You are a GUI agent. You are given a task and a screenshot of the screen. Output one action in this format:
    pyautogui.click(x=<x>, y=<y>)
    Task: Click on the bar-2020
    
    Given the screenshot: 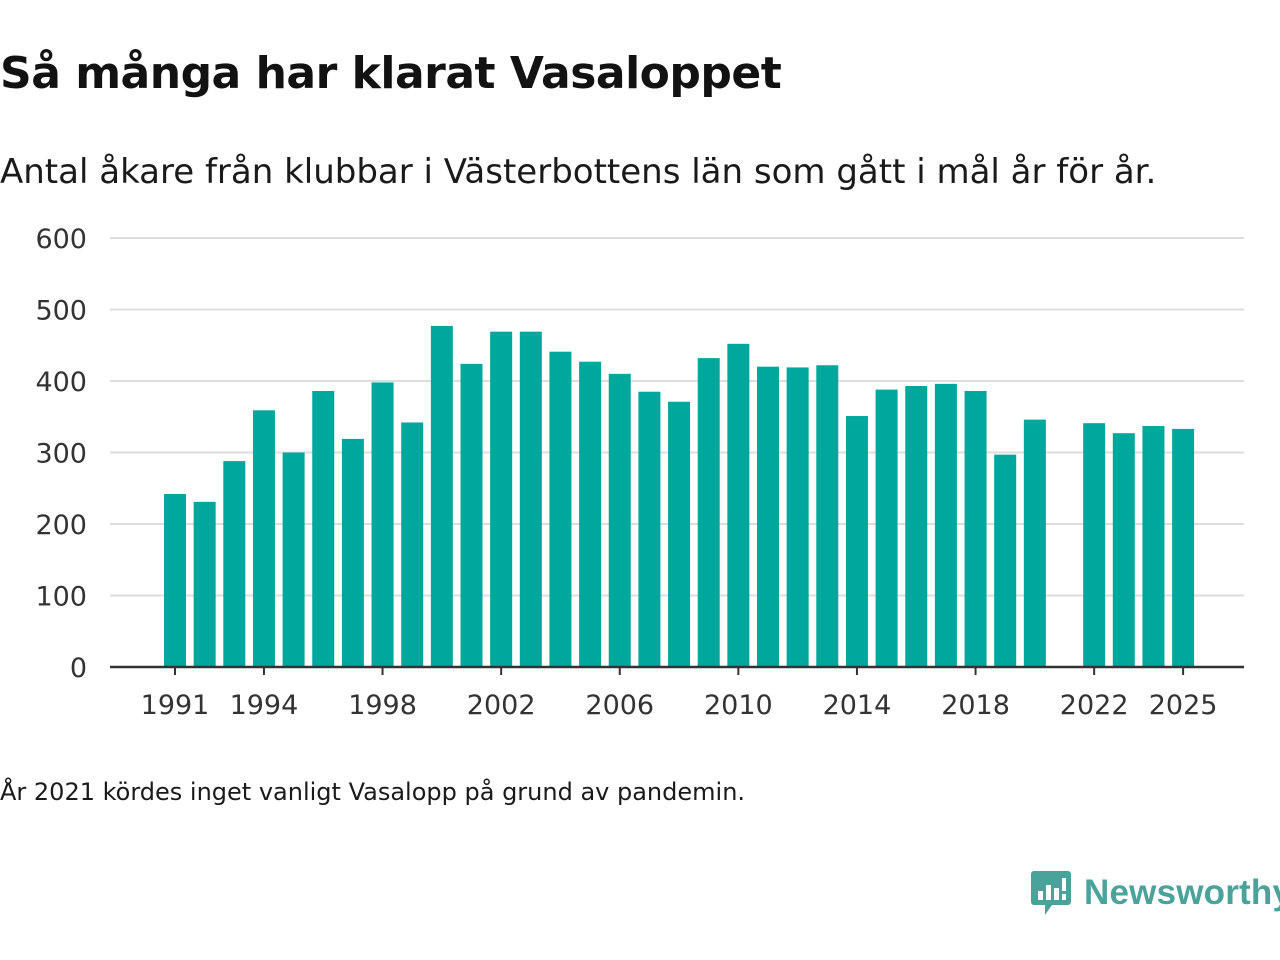 What is the action you would take?
    pyautogui.click(x=1034, y=543)
    